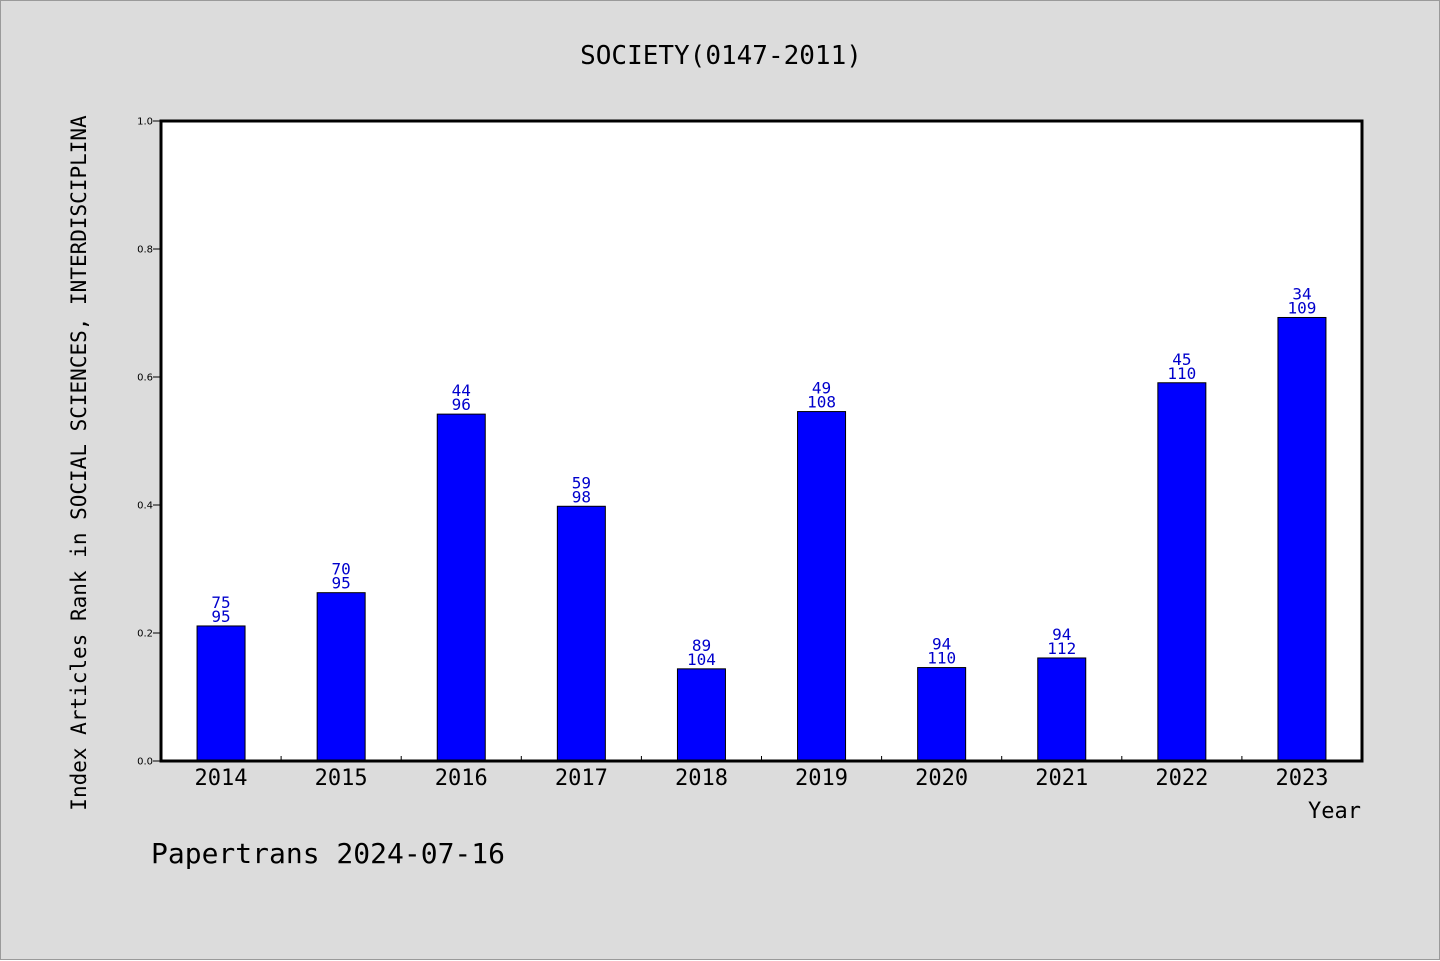 This screenshot has height=961, width=1440. What do you see at coordinates (220, 602) in the screenshot?
I see `bar-rank-label-2014: 75` at bounding box center [220, 602].